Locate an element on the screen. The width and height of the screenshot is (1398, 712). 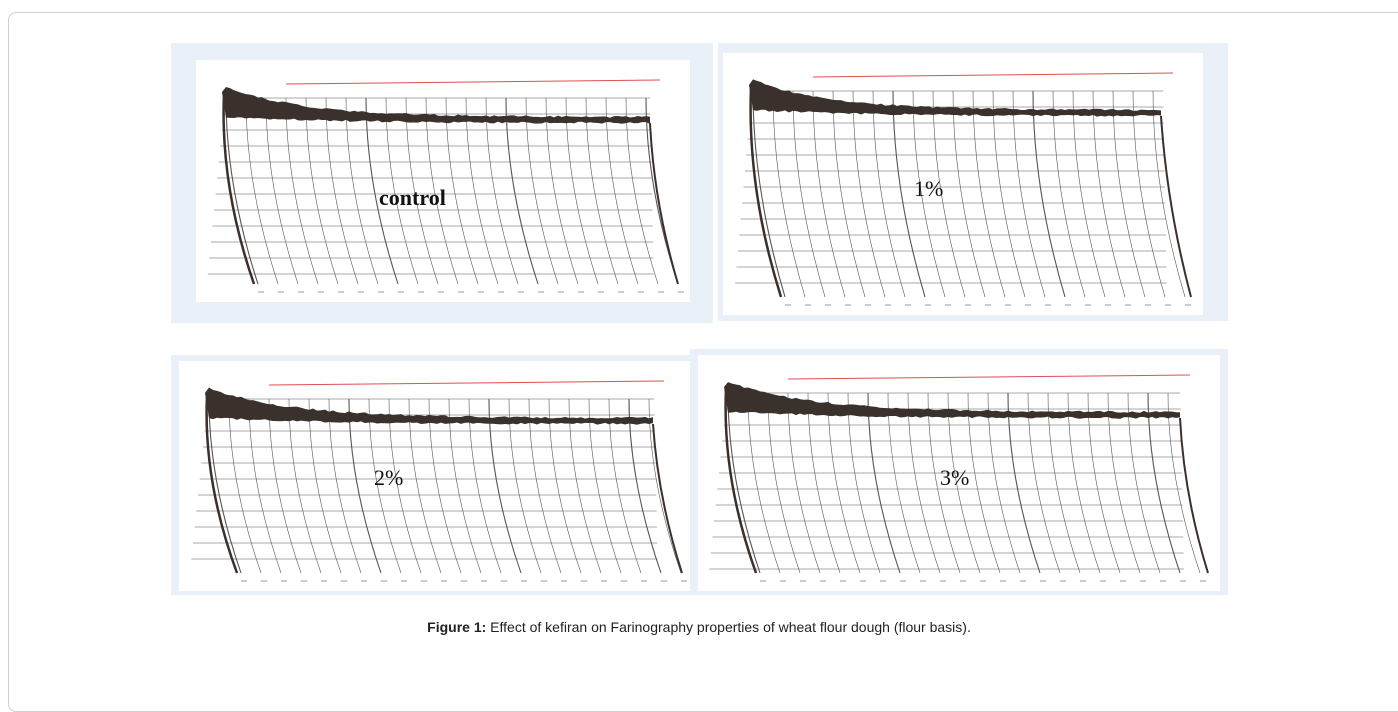
panel-label: 3% is located at coordinates (954, 478).